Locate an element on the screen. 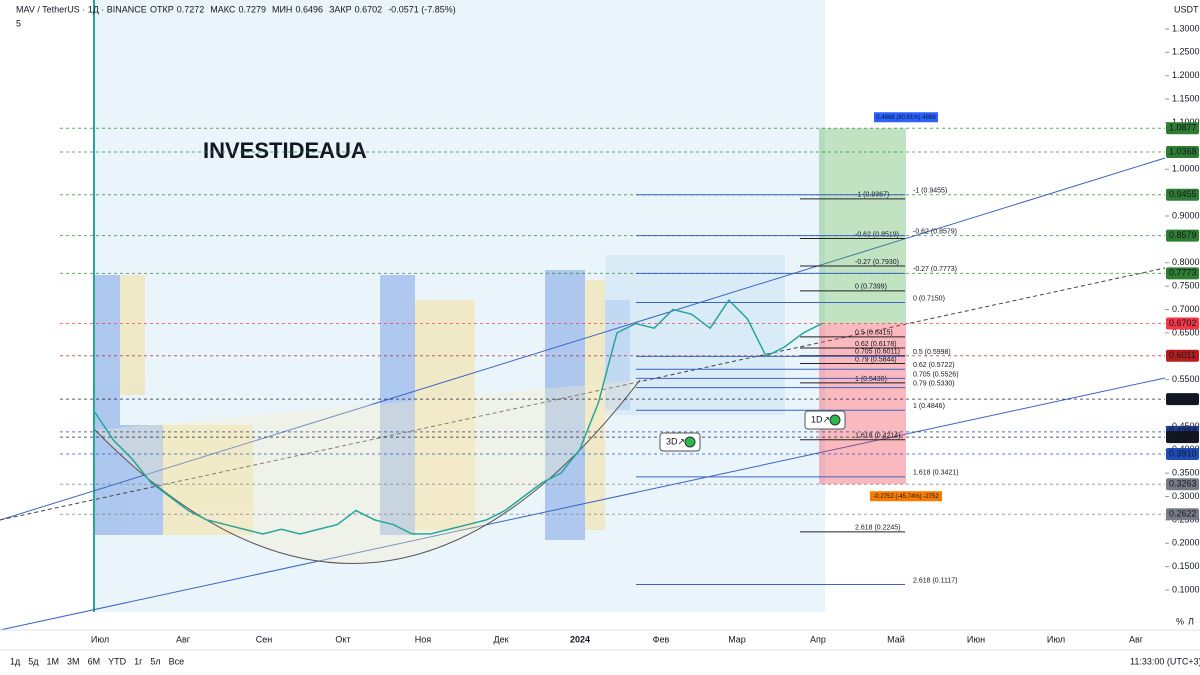 This screenshot has width=1200, height=675. price-mark-label: 0.9455 is located at coordinates (1183, 194).